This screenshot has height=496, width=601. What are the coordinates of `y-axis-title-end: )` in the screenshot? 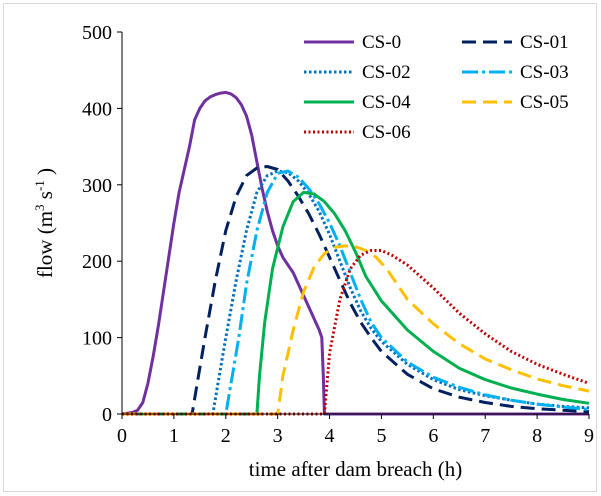 It's located at (45, 174).